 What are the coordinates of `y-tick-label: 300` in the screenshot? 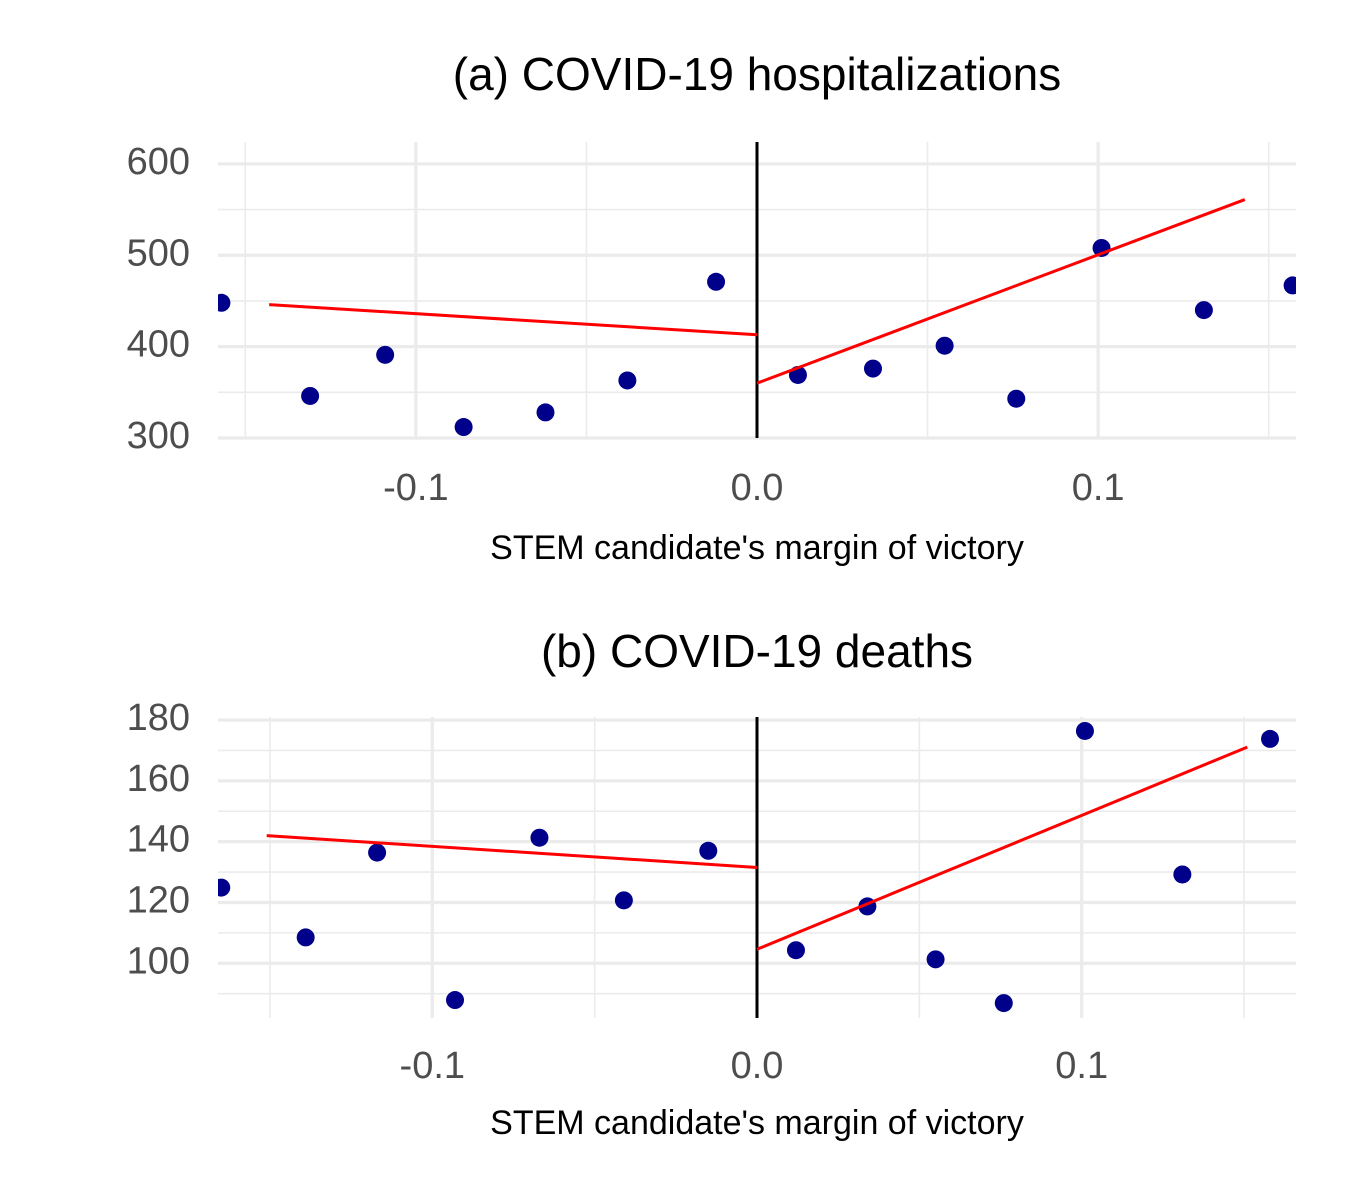 It's located at (158, 436).